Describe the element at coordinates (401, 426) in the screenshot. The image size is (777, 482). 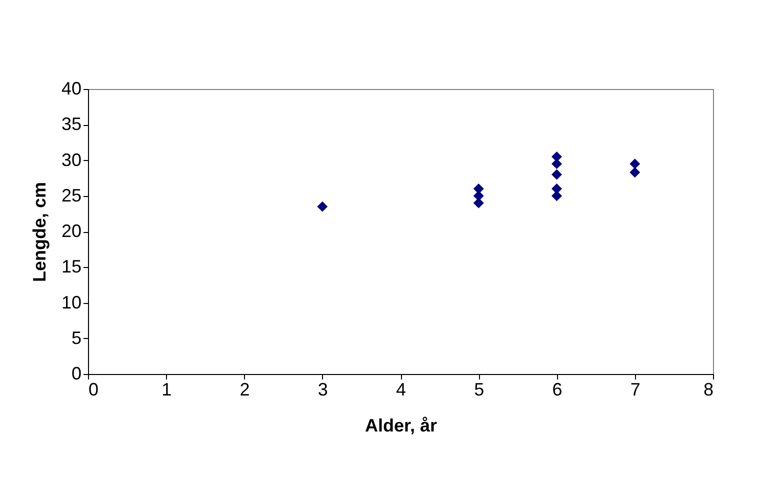
I see `x-axis-title: Alder, år` at that location.